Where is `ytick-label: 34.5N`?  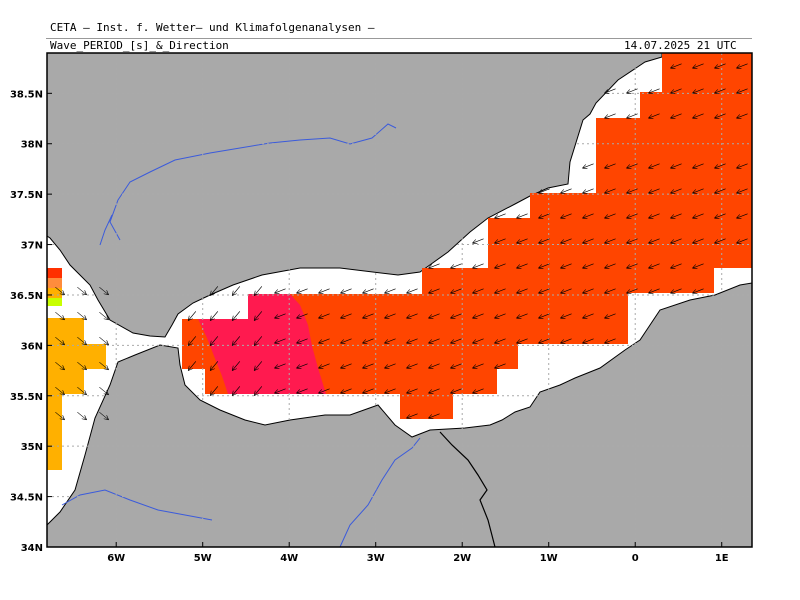 ytick-label: 34.5N is located at coordinates (26, 498).